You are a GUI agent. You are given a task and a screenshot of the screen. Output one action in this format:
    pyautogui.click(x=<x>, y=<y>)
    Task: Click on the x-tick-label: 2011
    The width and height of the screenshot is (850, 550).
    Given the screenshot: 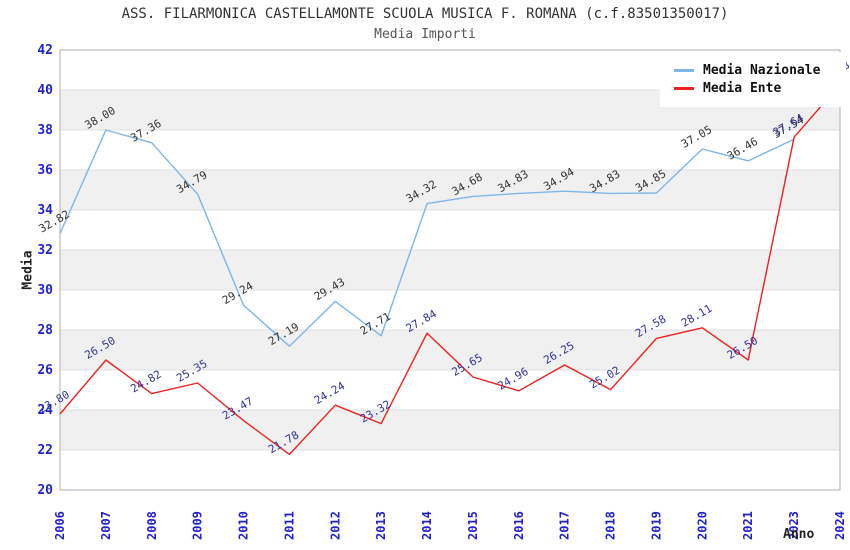 What is the action you would take?
    pyautogui.click(x=289, y=525)
    